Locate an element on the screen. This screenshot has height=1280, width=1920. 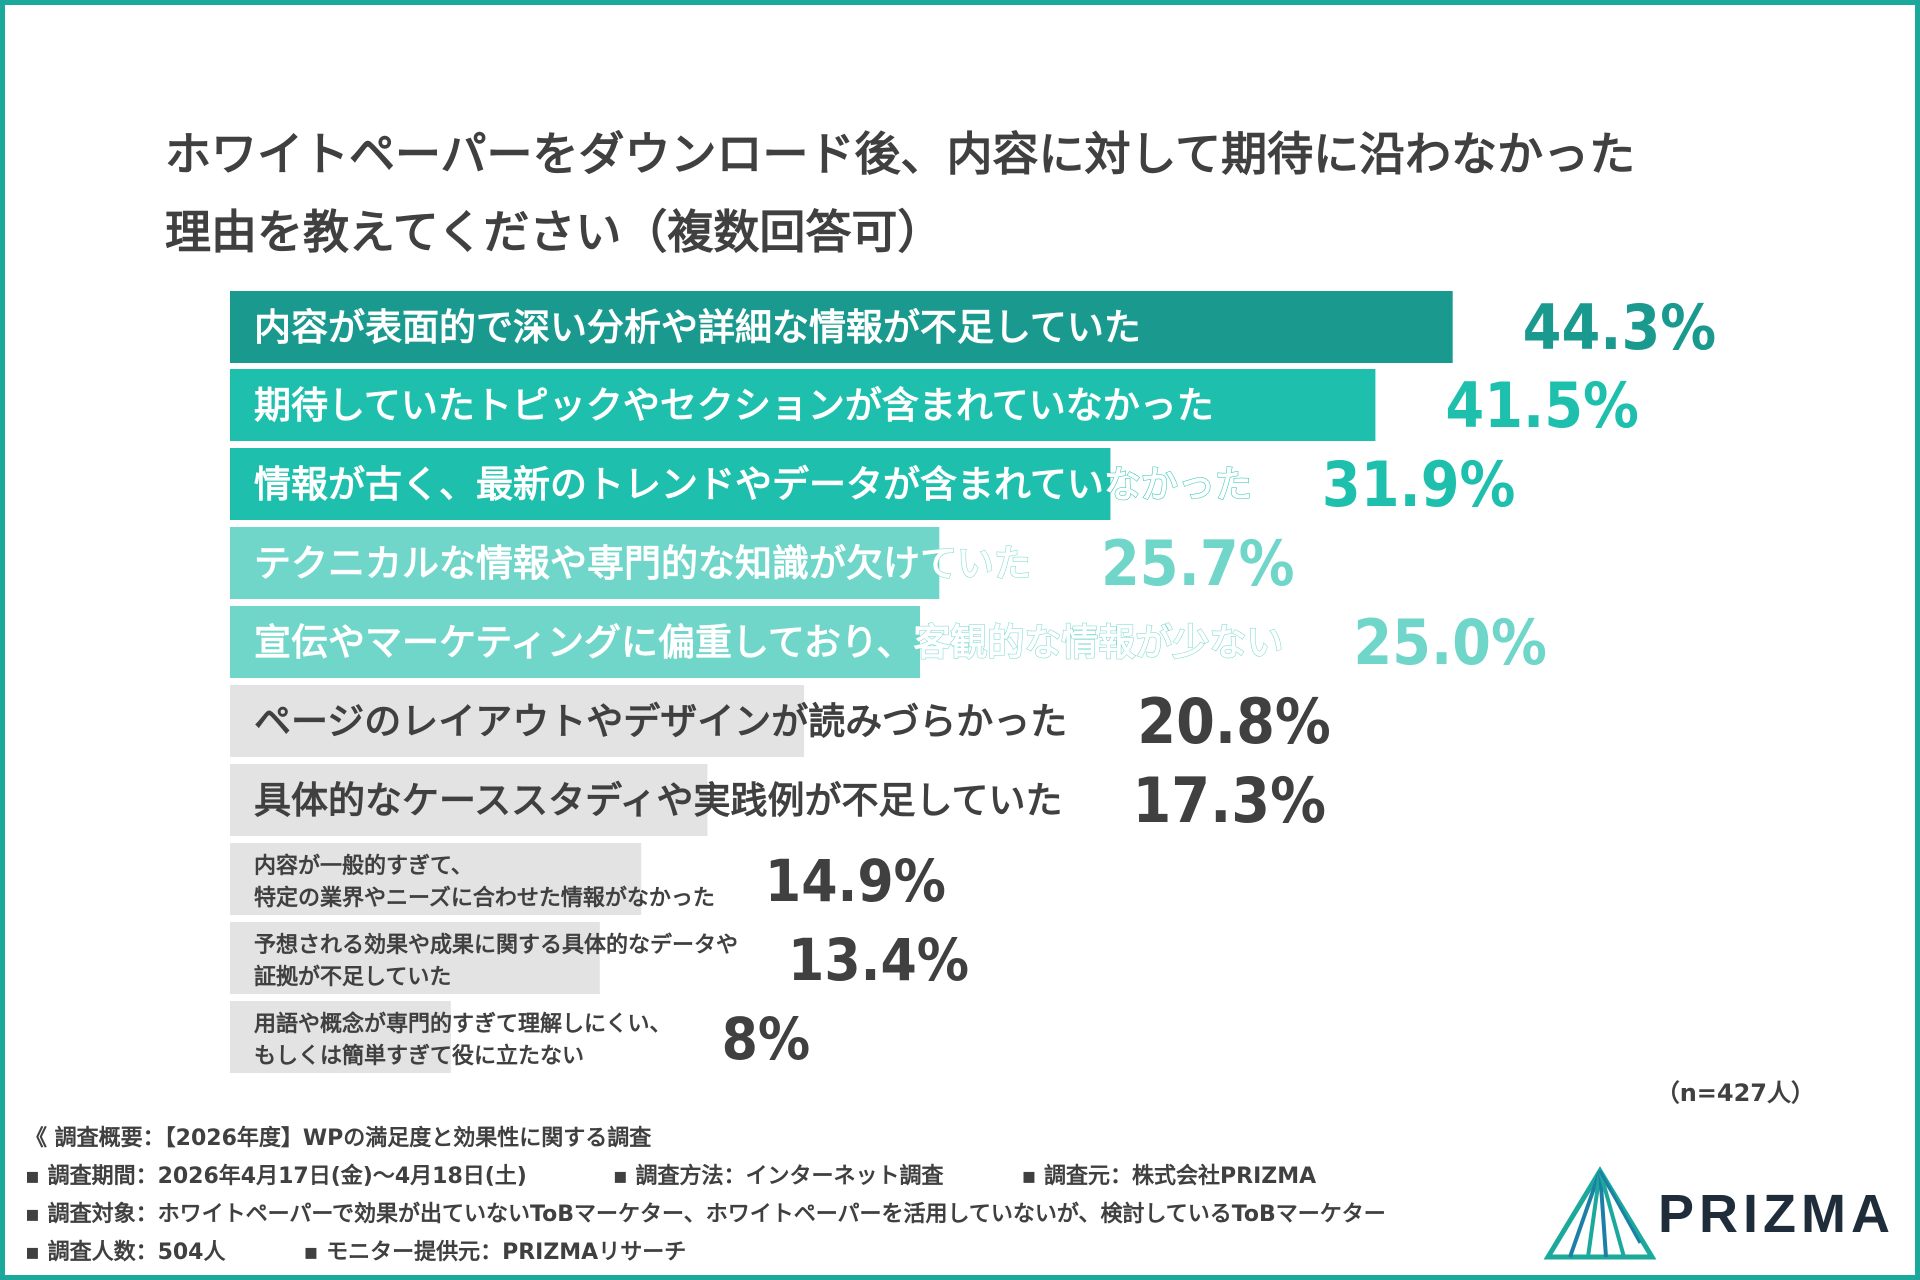
value-label-5: 25.0% is located at coordinates (1450, 642).